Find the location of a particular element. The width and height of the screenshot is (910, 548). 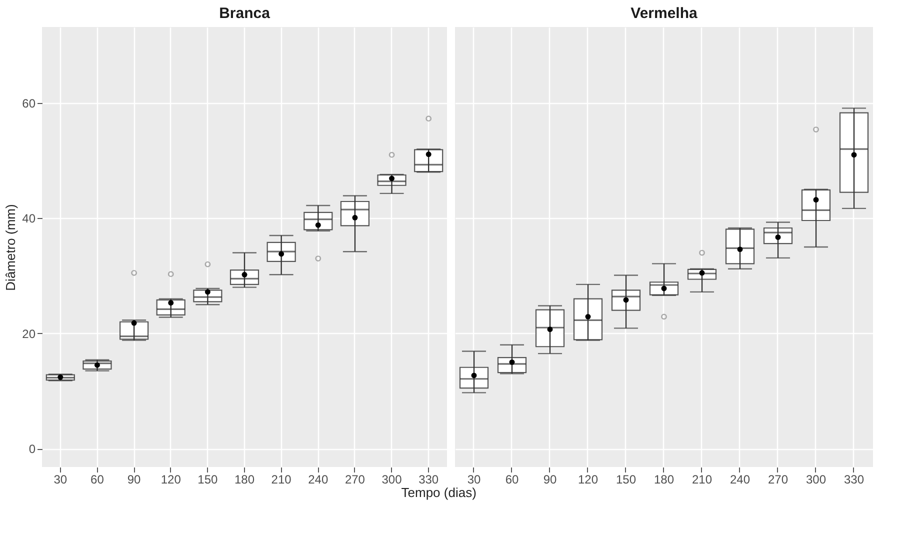

y-tick-label: 40 is located at coordinates (29, 219).